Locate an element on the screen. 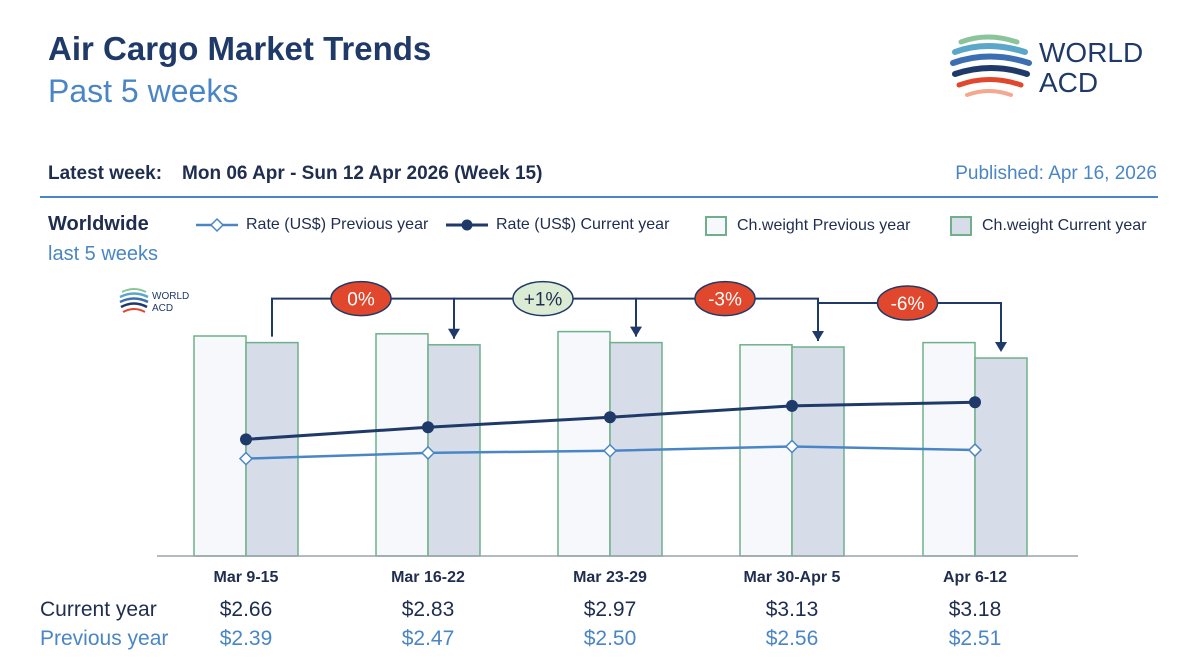 The image size is (1199, 668). latest-week-value: Mon 06 Apr - Sun 12 Apr 2026 (Week 15) is located at coordinates (362, 173).